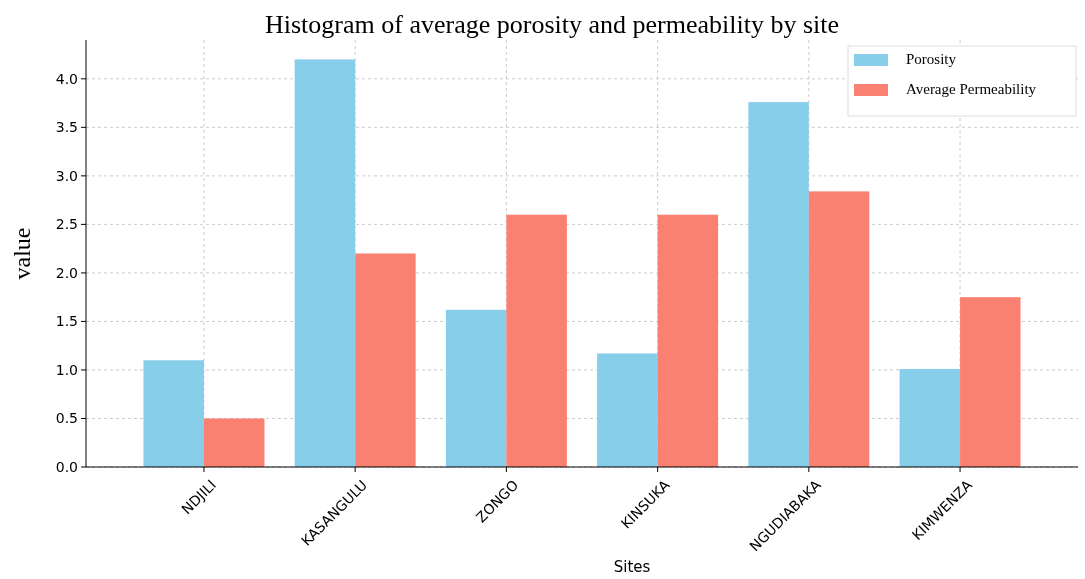 The height and width of the screenshot is (579, 1085). I want to click on y-tick-label: 4.0, so click(66, 78).